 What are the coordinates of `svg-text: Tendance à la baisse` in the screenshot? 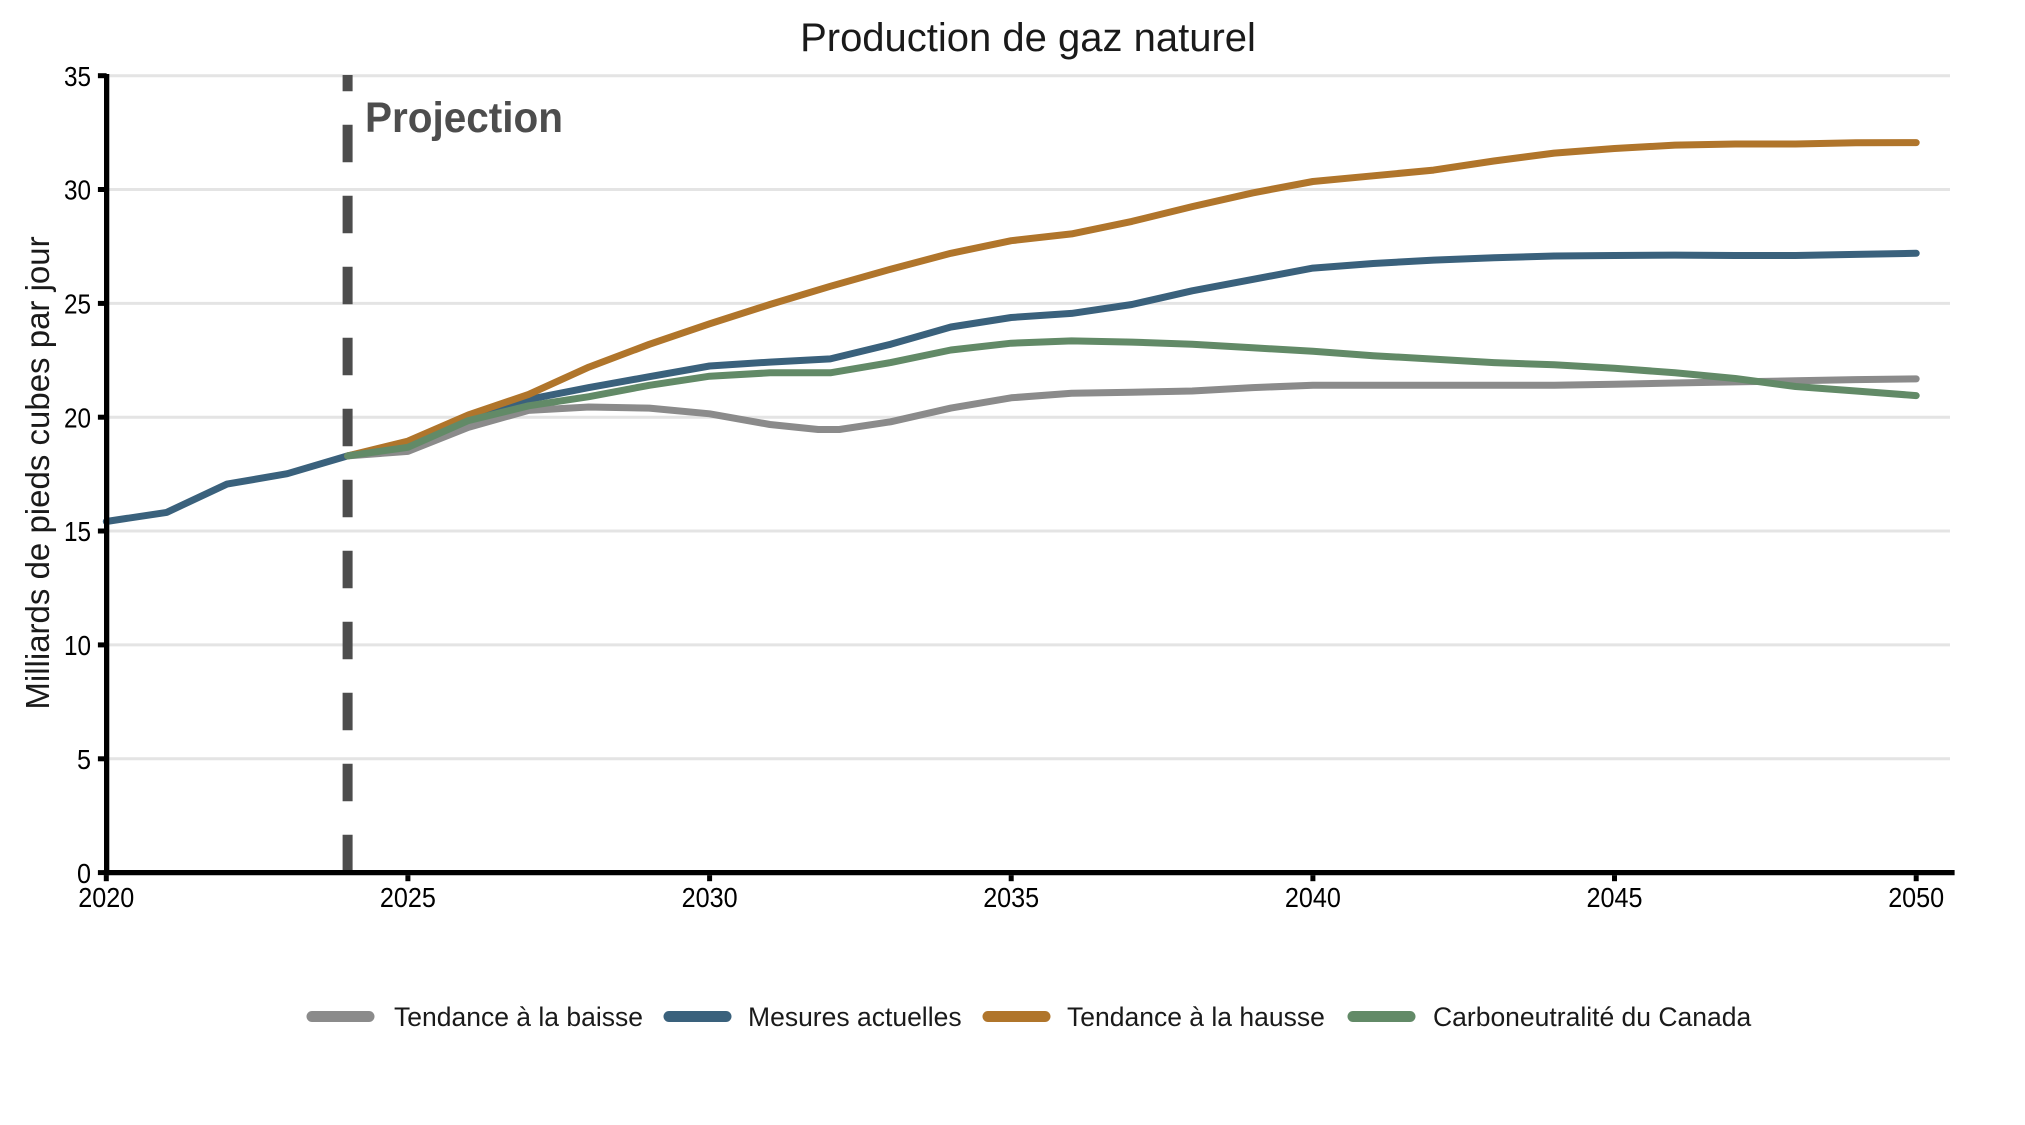 It's located at (518, 1017).